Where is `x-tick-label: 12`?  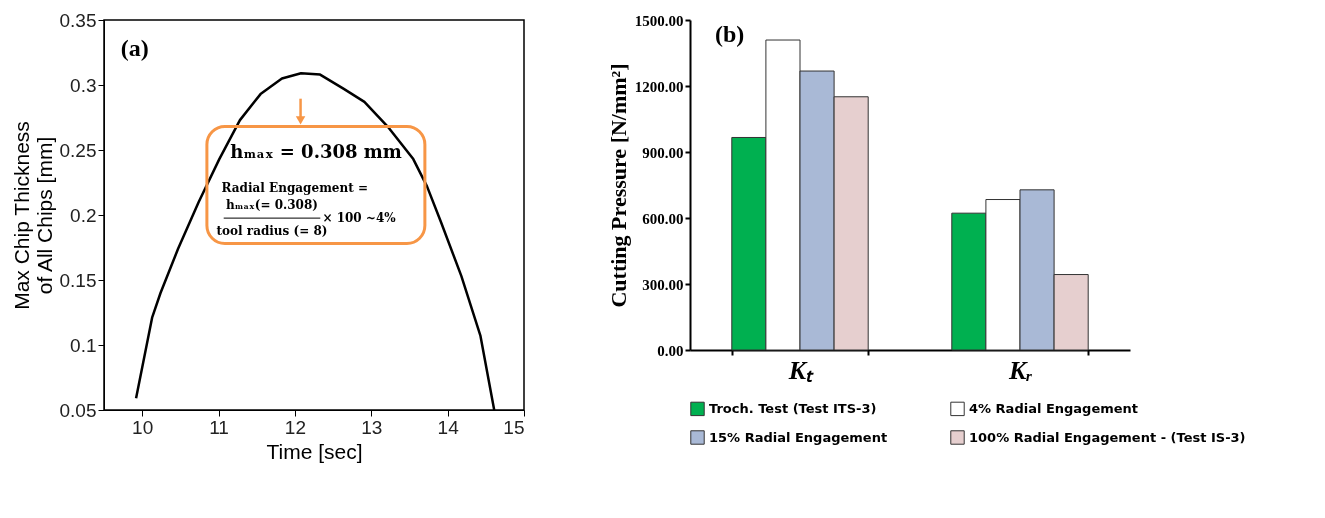
x-tick-label: 12 is located at coordinates (295, 427).